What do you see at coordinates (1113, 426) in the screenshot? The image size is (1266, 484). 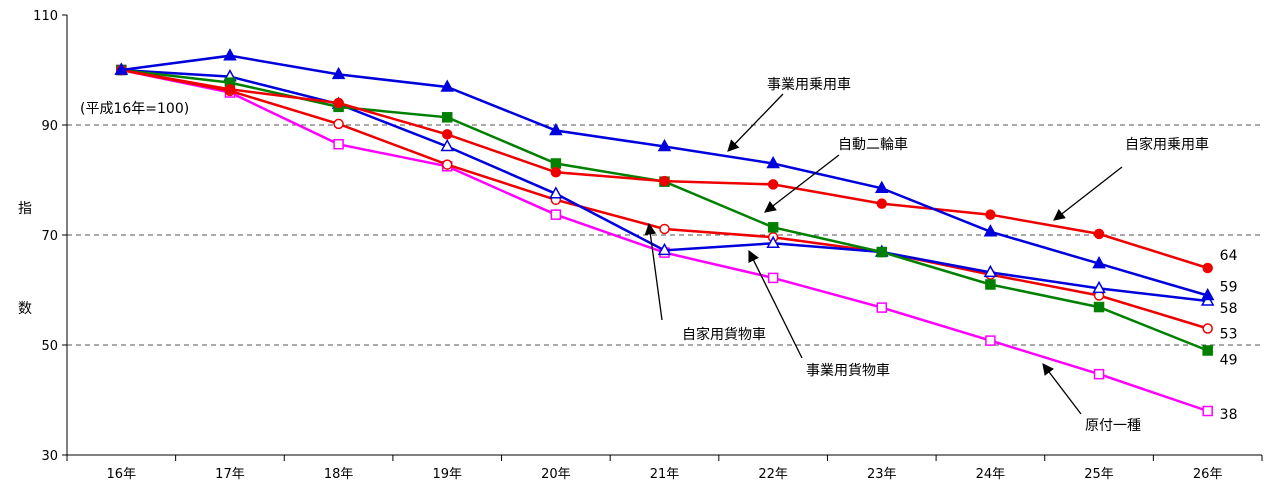 I see `annotation-label-5: 原付一種` at bounding box center [1113, 426].